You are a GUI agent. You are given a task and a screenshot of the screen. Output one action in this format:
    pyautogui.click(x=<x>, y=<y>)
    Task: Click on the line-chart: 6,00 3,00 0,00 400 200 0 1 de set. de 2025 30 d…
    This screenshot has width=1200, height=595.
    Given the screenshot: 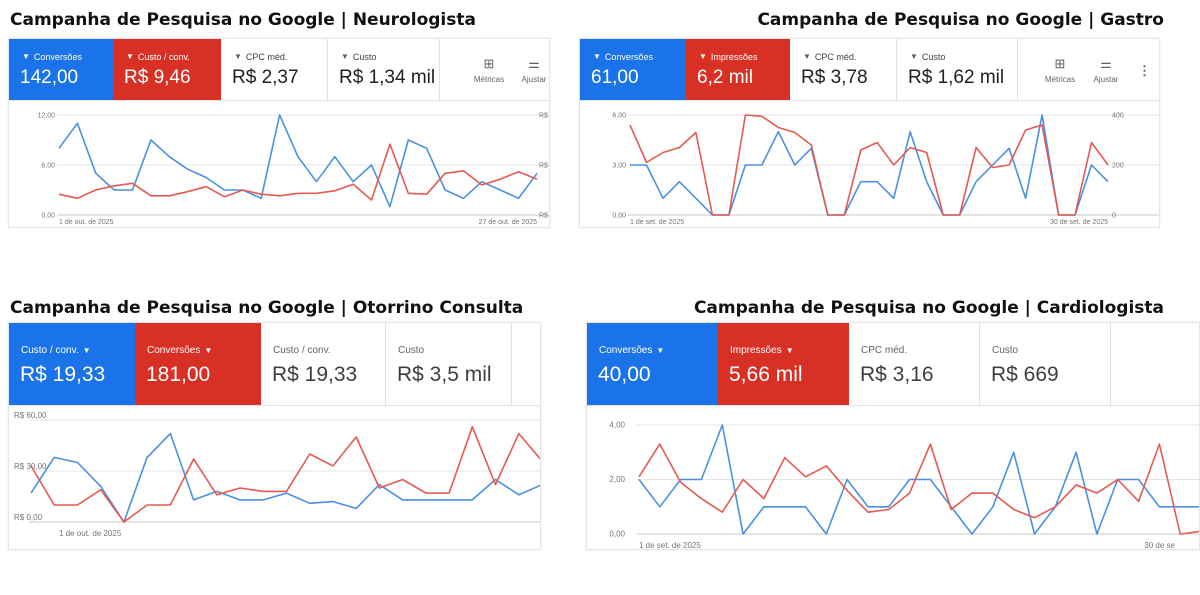 What is the action you would take?
    pyautogui.click(x=869, y=165)
    